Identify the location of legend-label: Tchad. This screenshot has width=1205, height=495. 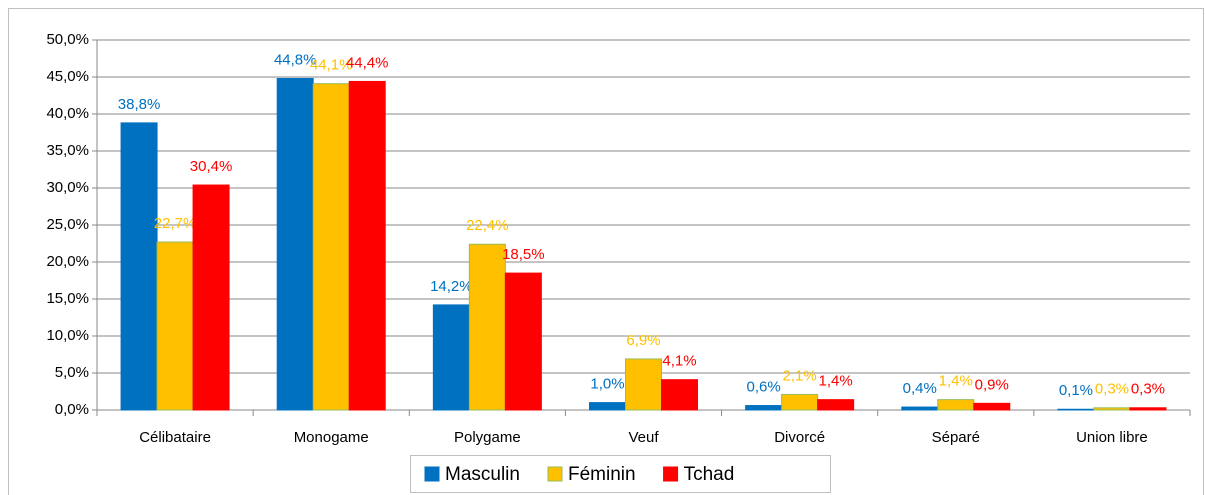
(709, 474).